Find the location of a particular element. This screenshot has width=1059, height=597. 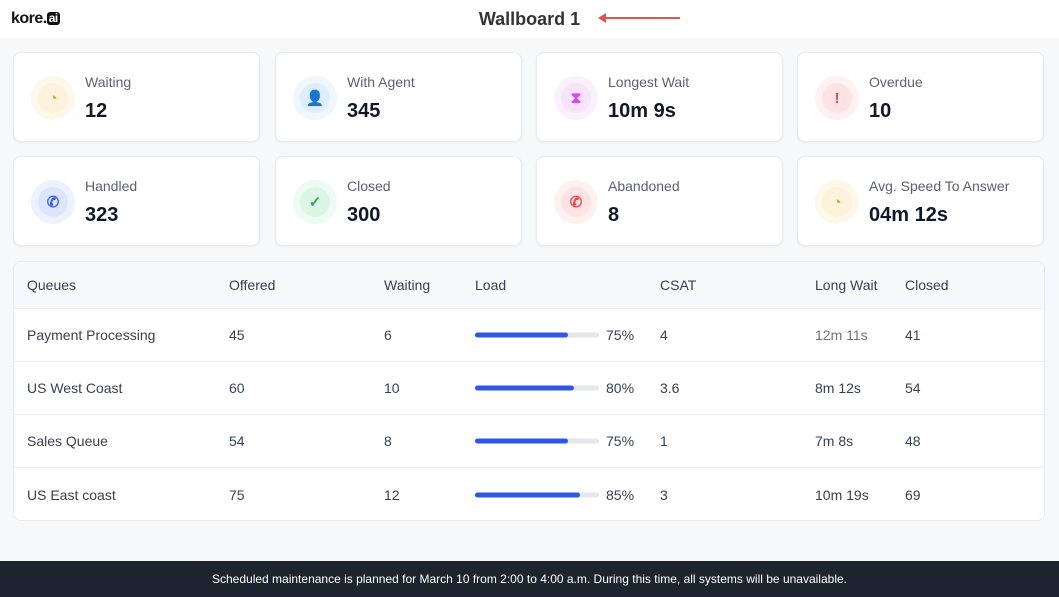

column-header-long-wait: Long Wait is located at coordinates (846, 285).